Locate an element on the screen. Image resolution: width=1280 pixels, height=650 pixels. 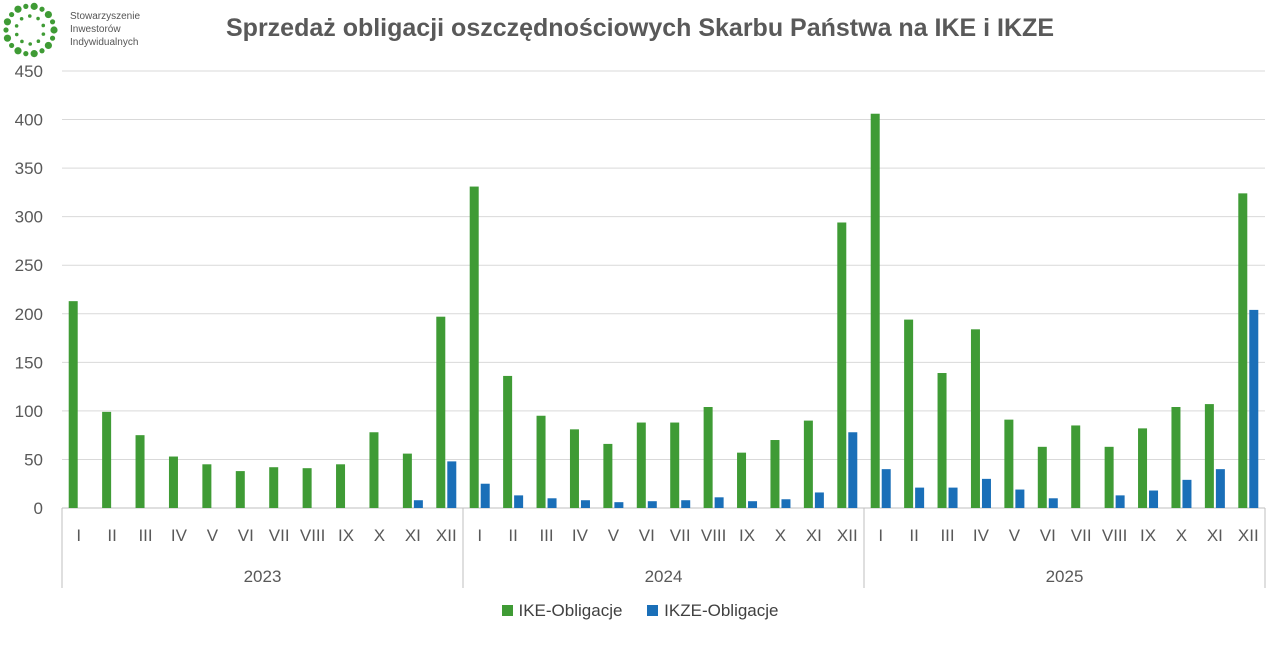
legend-label-ikze: IKZE-Obligacje is located at coordinates (721, 610).